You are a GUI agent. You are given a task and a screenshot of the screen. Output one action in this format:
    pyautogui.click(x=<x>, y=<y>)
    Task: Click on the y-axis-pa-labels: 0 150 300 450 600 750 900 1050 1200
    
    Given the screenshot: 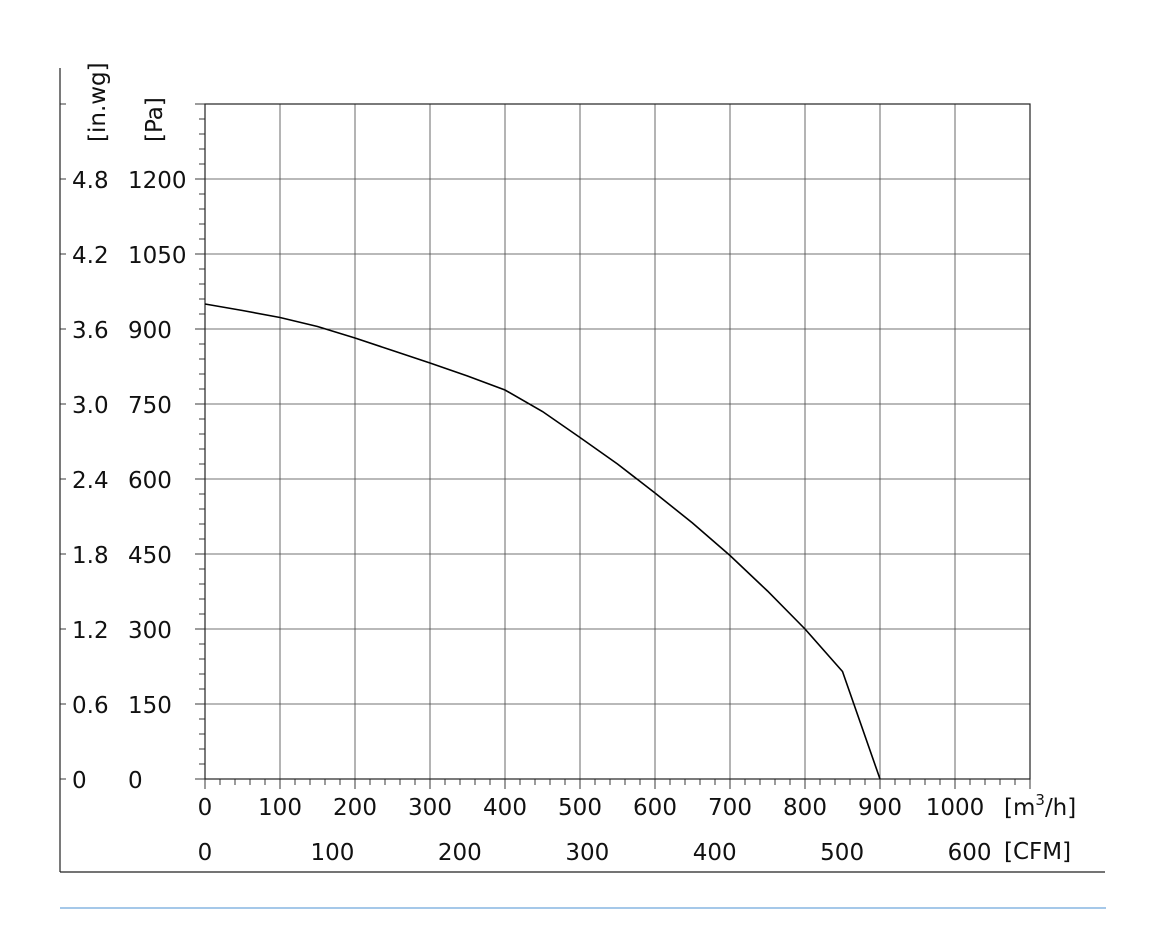 What is the action you would take?
    pyautogui.click(x=157, y=481)
    